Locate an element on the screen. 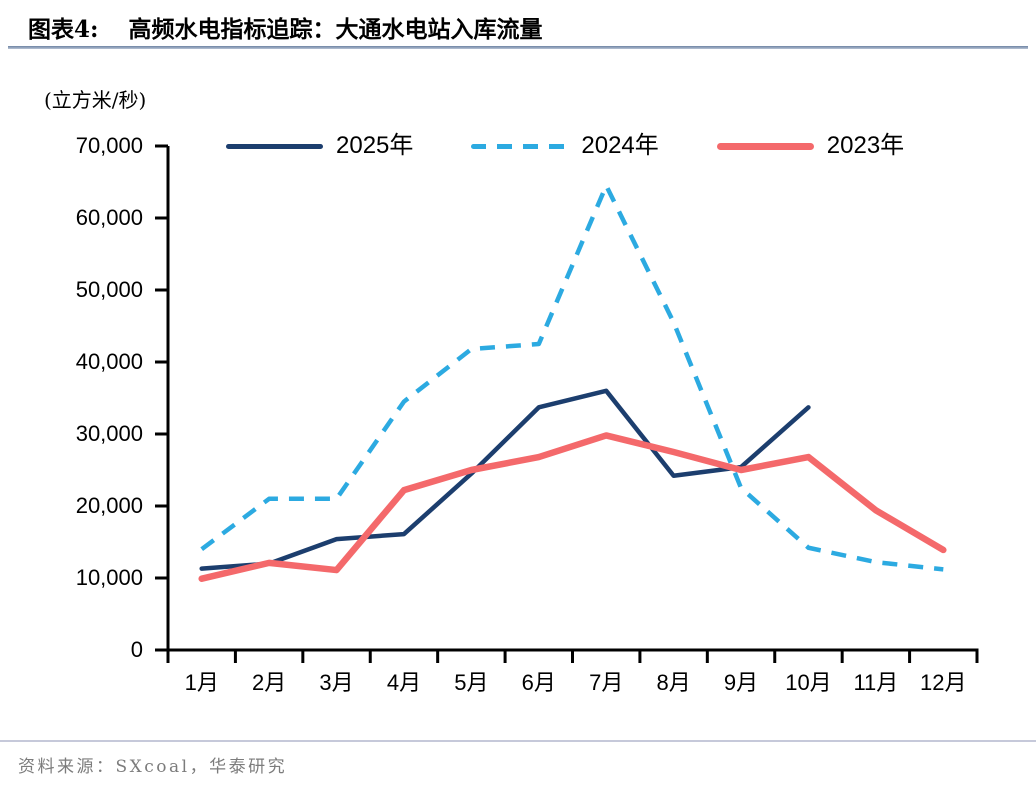 The height and width of the screenshot is (792, 1036). legend-label: 2023年 is located at coordinates (865, 145).